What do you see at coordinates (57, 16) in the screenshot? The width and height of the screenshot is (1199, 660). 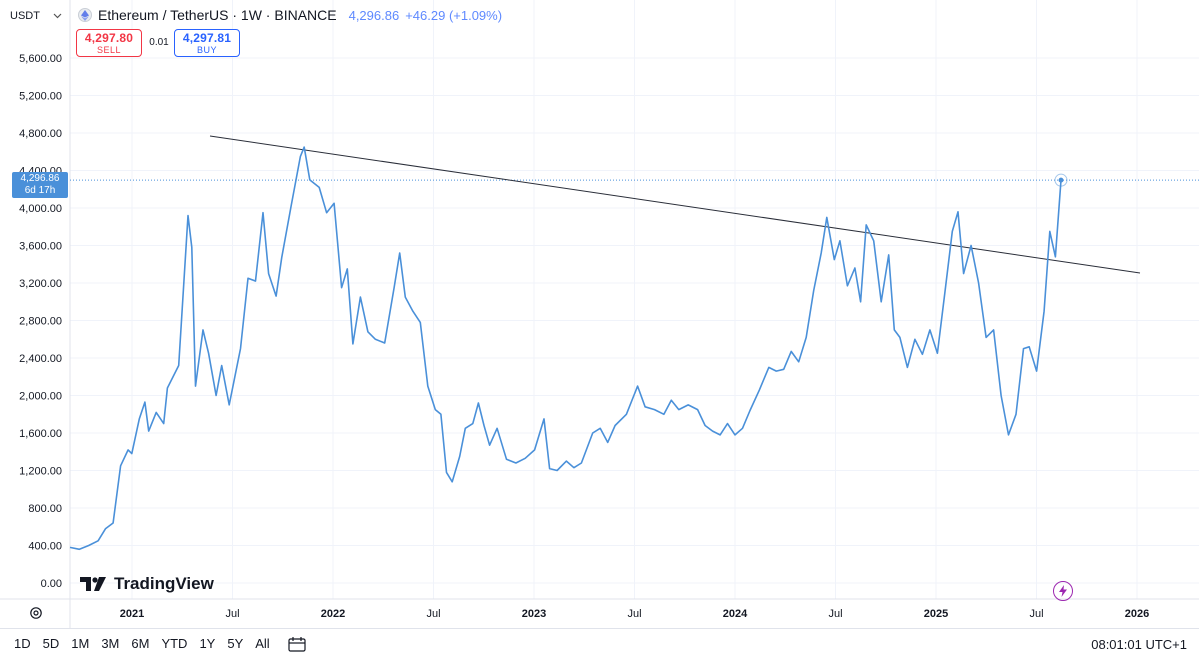 I see `chevron-down-icon` at bounding box center [57, 16].